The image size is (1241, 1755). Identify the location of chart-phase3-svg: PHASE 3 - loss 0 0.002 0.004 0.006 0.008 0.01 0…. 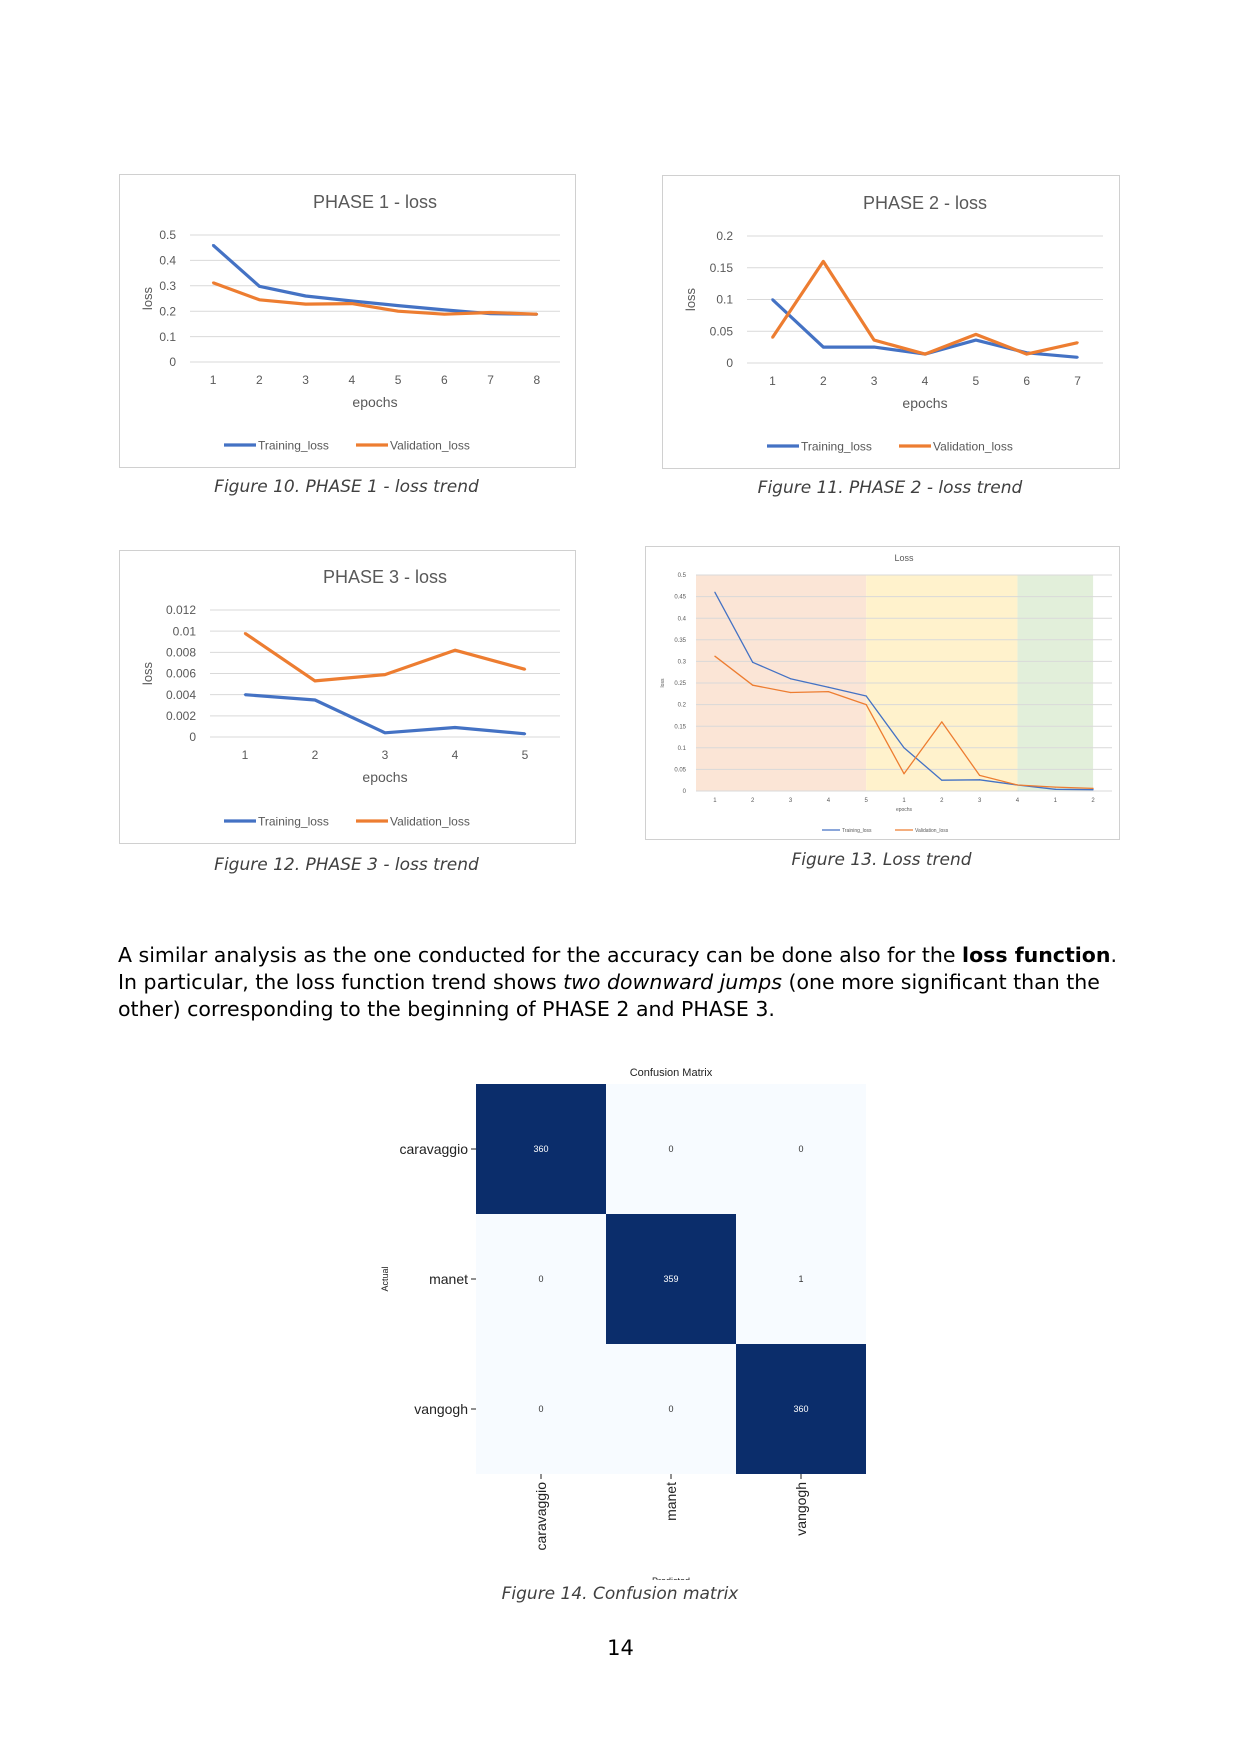
(350, 698).